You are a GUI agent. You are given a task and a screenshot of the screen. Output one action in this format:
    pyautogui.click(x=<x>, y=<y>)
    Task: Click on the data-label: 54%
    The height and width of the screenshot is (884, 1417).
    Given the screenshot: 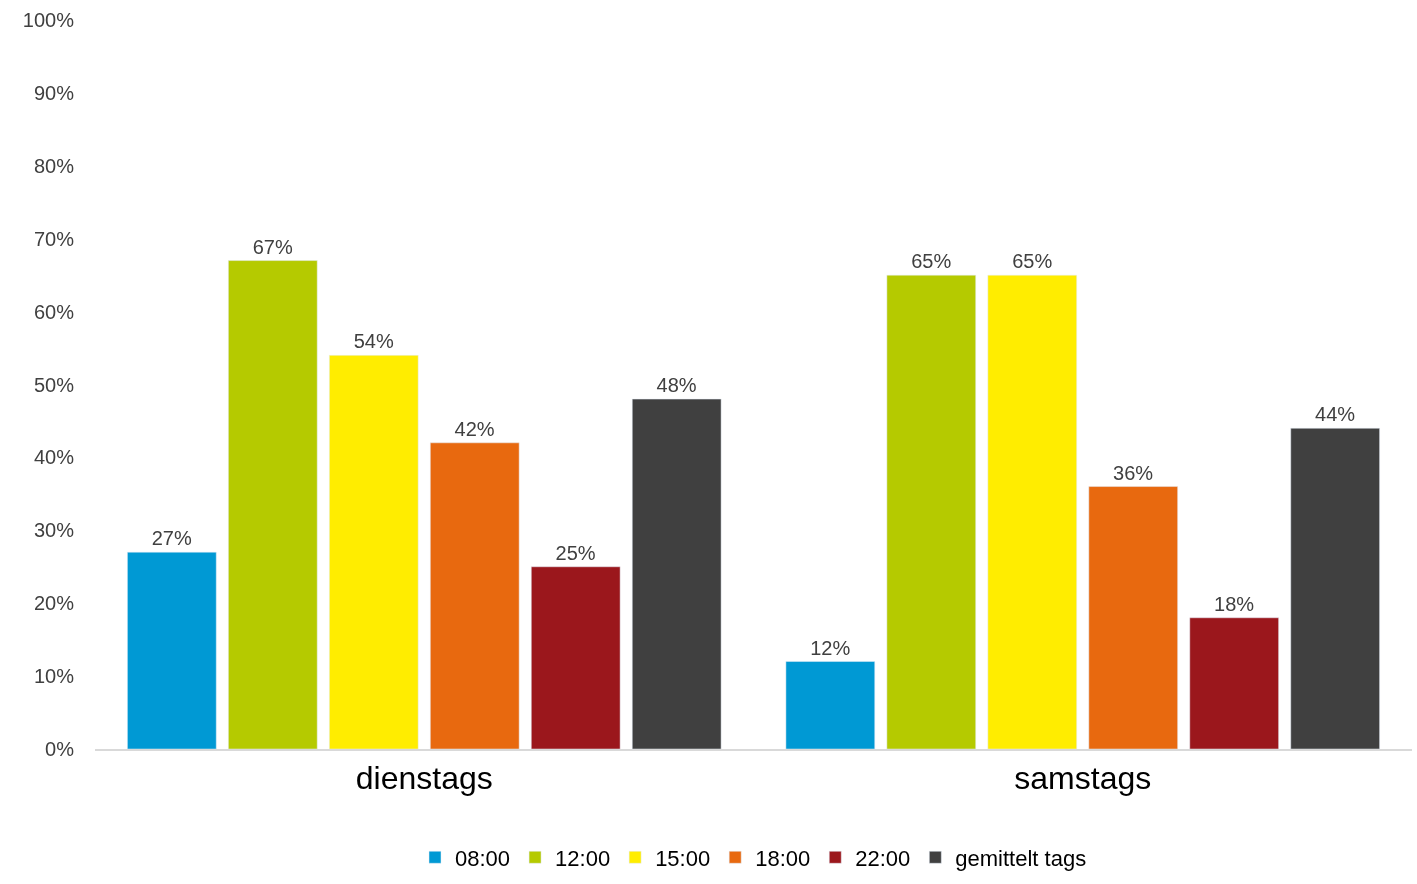 What is the action you would take?
    pyautogui.click(x=373, y=341)
    